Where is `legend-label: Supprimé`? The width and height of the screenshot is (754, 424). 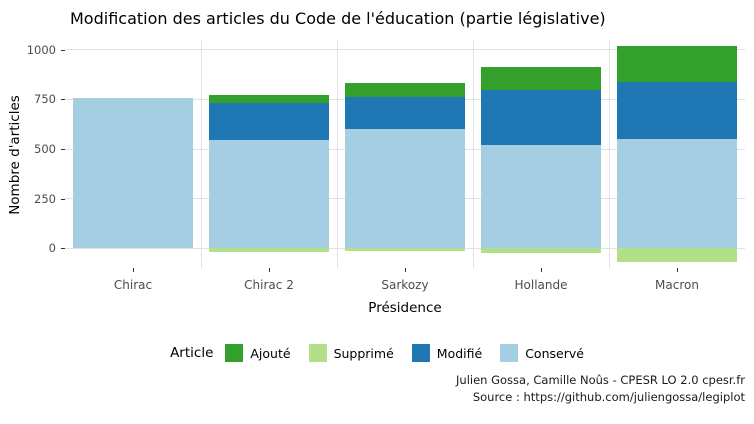
legend-label: Supprimé is located at coordinates (363, 353).